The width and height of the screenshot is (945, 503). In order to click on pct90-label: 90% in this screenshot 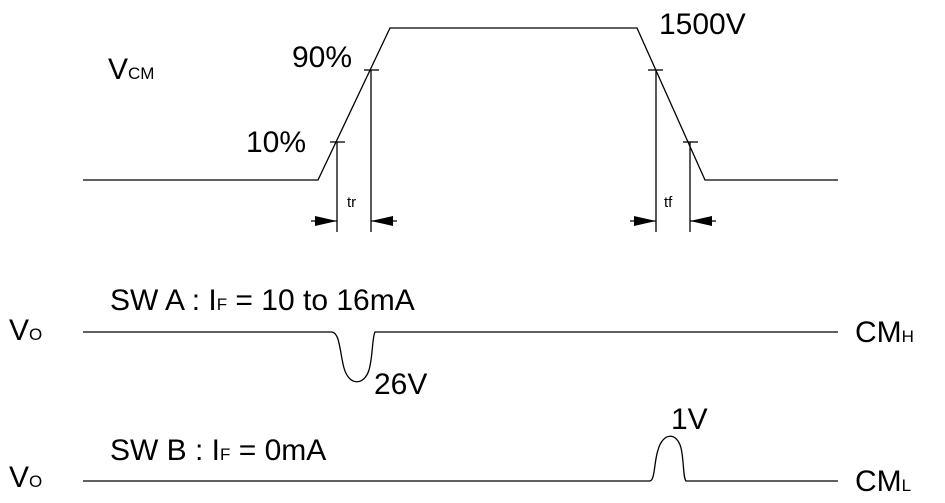, I will do `click(322, 57)`.